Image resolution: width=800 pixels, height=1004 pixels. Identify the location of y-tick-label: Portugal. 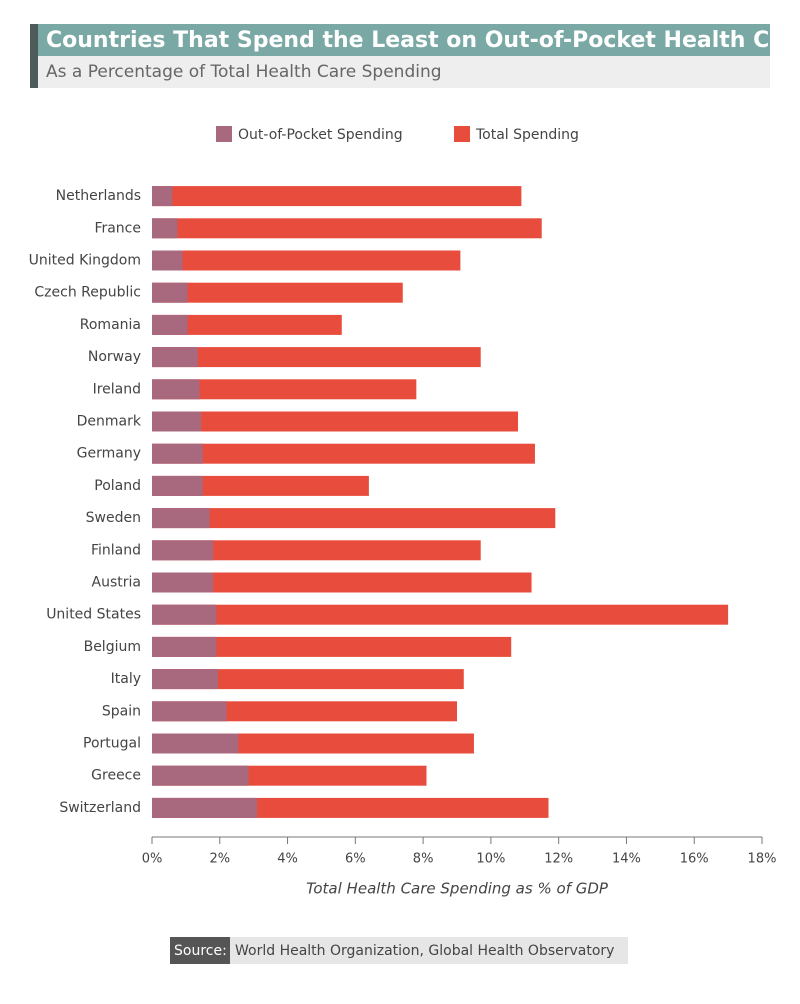
(112, 744).